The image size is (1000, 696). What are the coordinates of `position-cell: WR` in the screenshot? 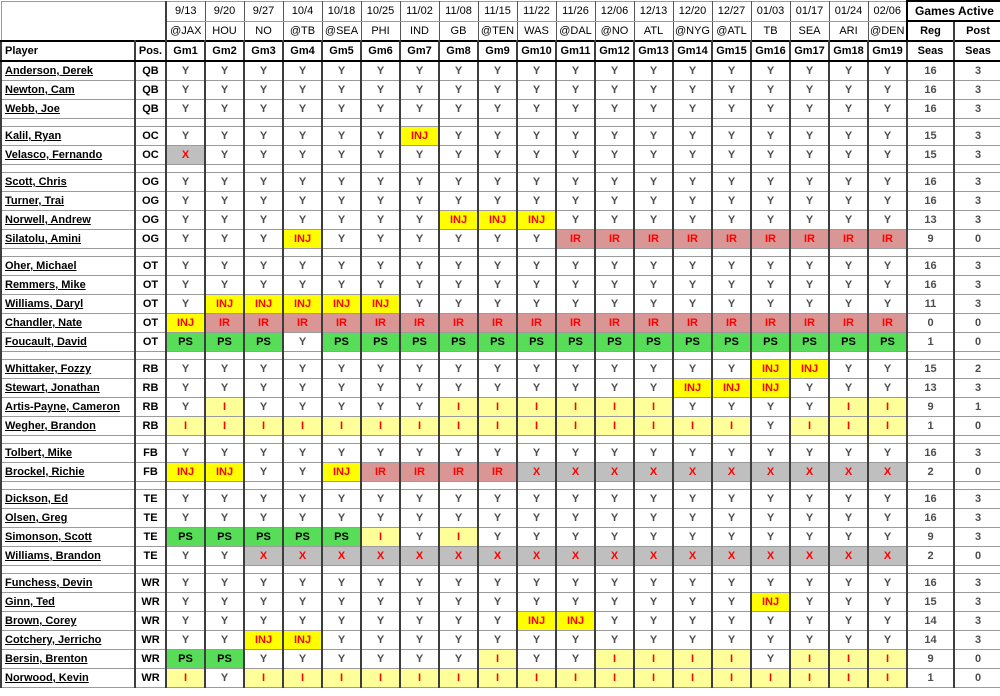 It's located at (150, 640).